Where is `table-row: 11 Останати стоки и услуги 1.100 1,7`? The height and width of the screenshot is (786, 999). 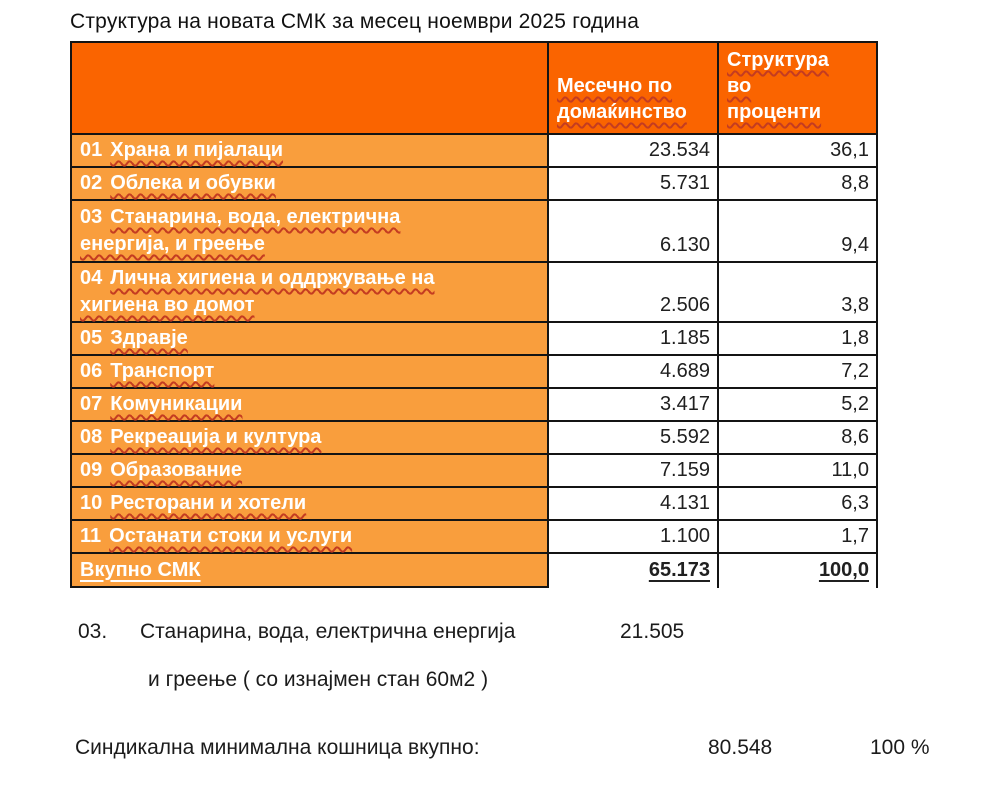
table-row: 11 Останати стоки и услуги 1.100 1,7 is located at coordinates (474, 536).